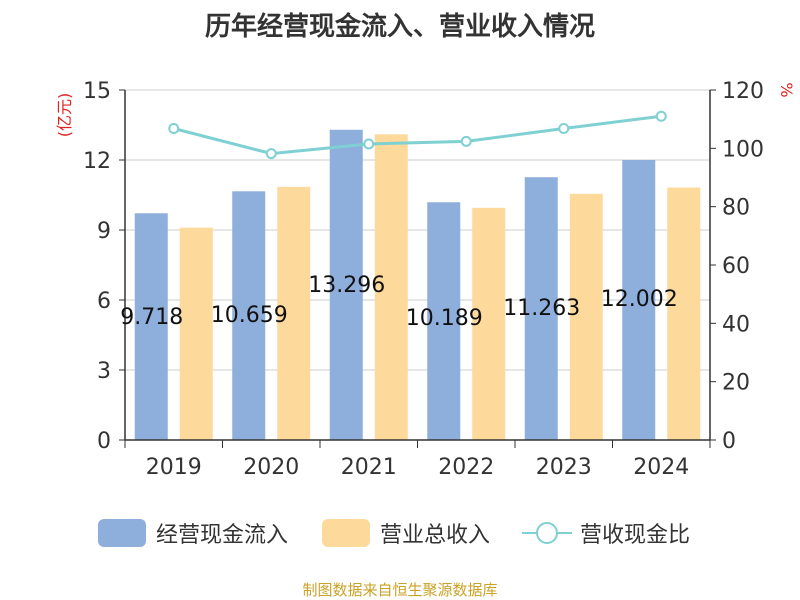 The image size is (800, 600). I want to click on y-left-tick-label: 6, so click(104, 301).